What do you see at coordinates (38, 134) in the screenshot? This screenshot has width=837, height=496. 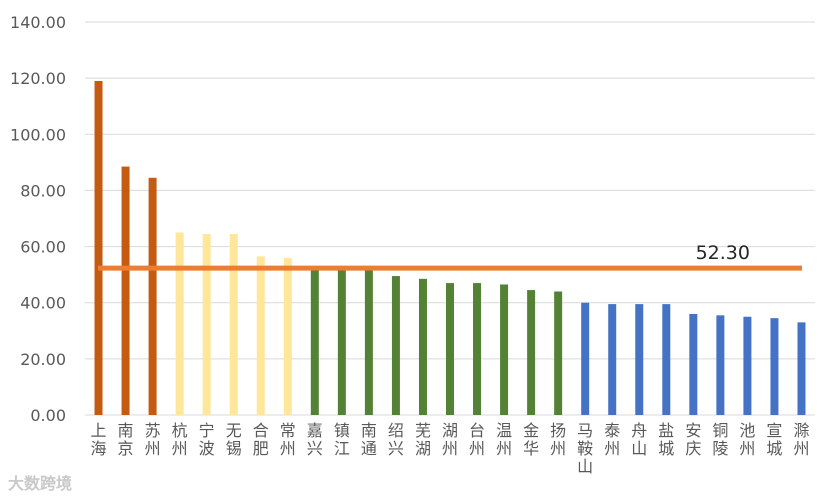 I see `y-tick-label: 100.00` at bounding box center [38, 134].